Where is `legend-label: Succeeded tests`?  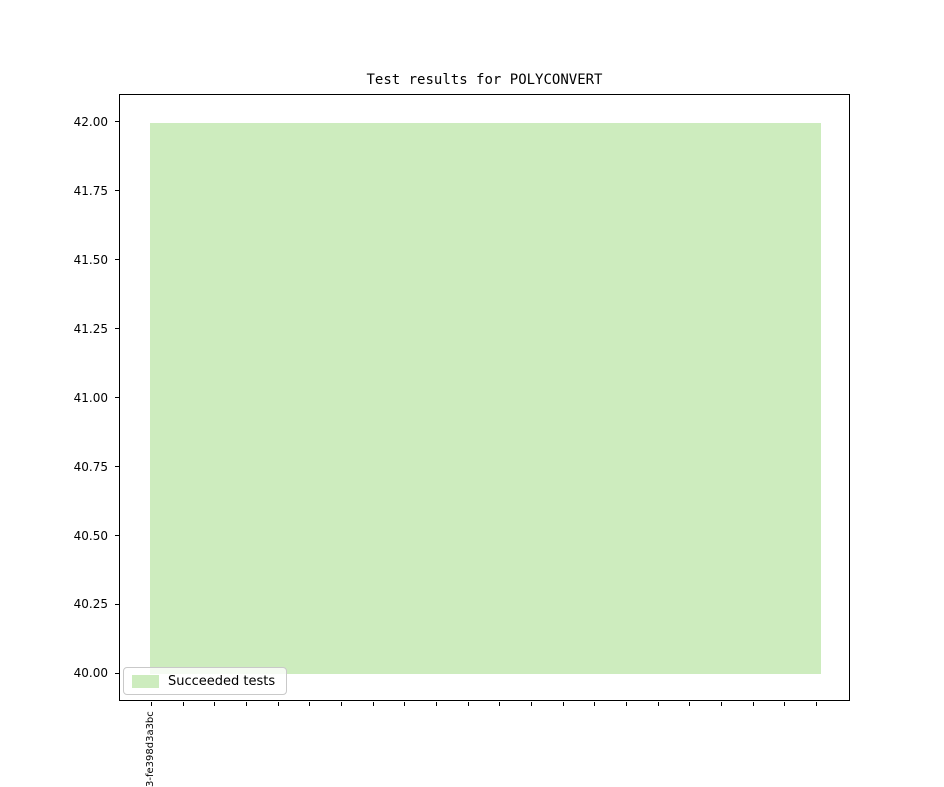 legend-label: Succeeded tests is located at coordinates (222, 681).